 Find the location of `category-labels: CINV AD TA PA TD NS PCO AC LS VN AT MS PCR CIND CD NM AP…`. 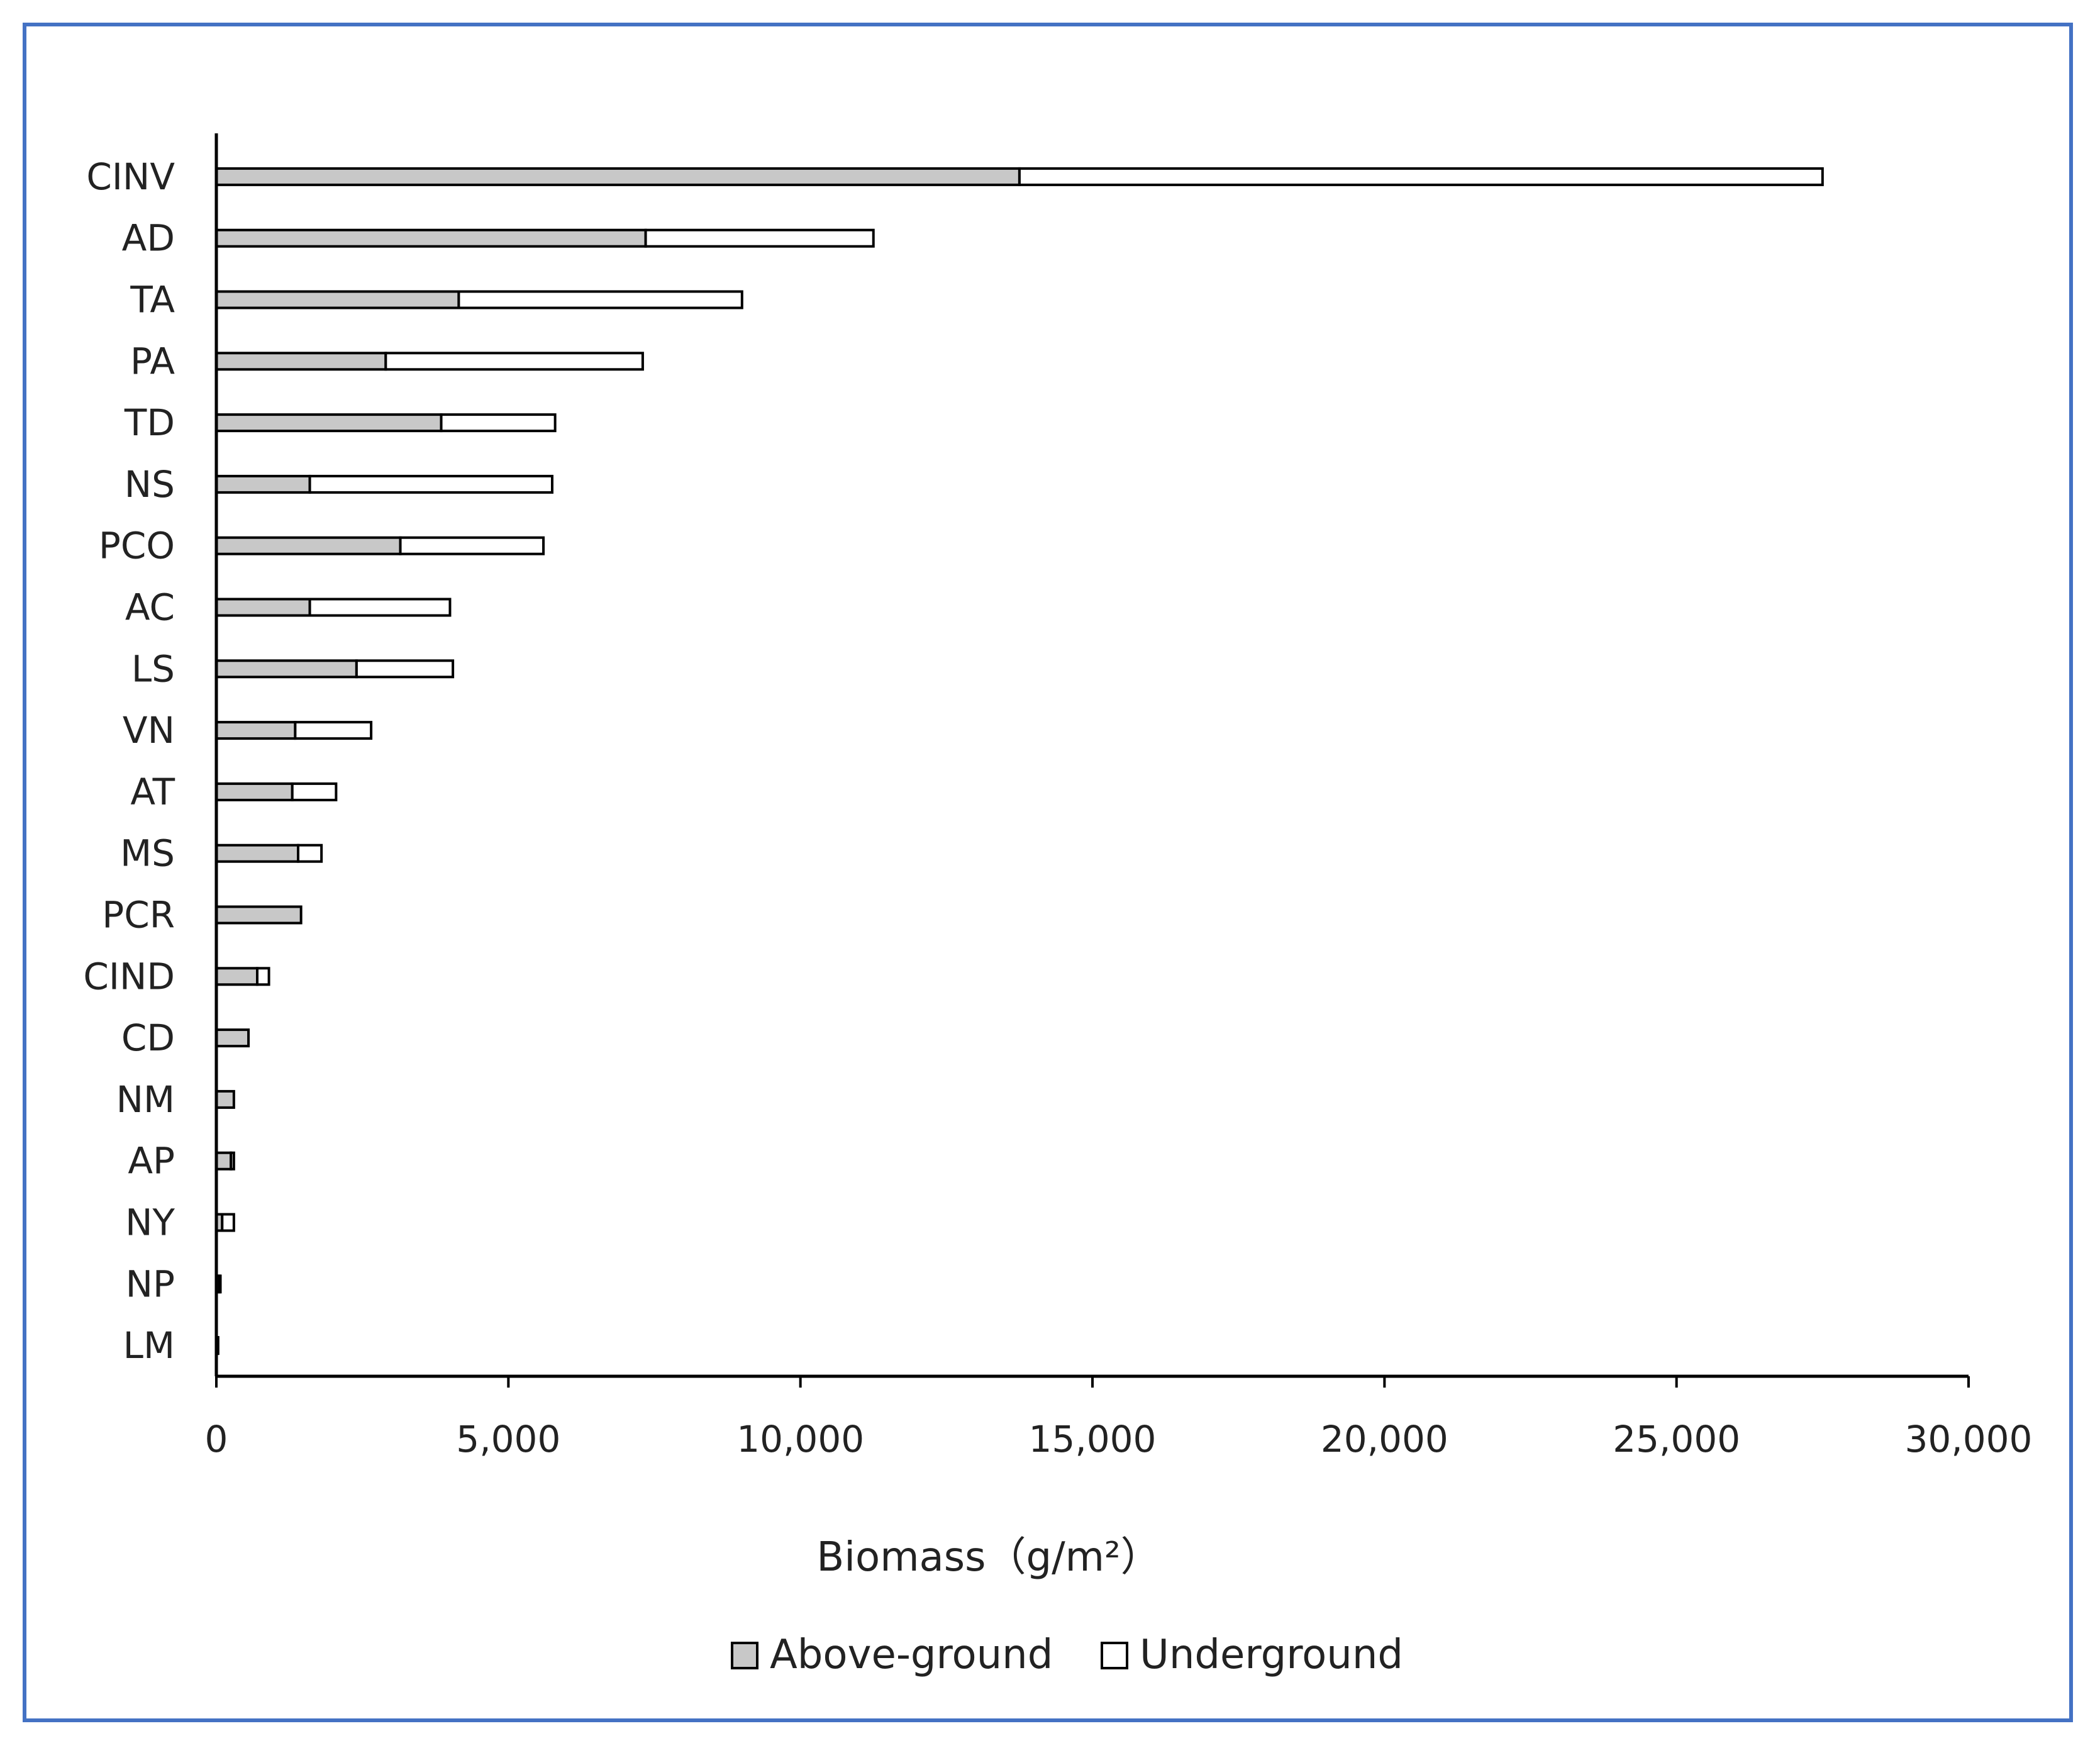

category-labels: CINV AD TA PA TD NS PCO AC LS VN AT MS PCR CIND CD NM AP… is located at coordinates (129, 761).